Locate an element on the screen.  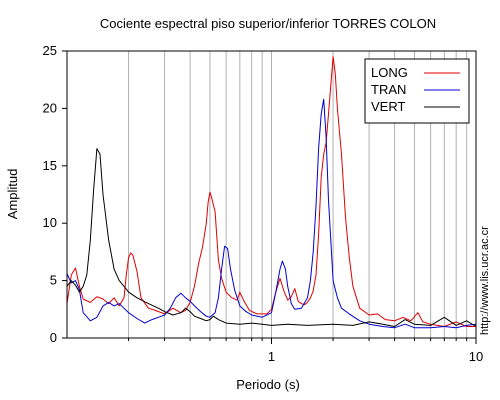
legend-label-vert: VERT is located at coordinates (388, 106).